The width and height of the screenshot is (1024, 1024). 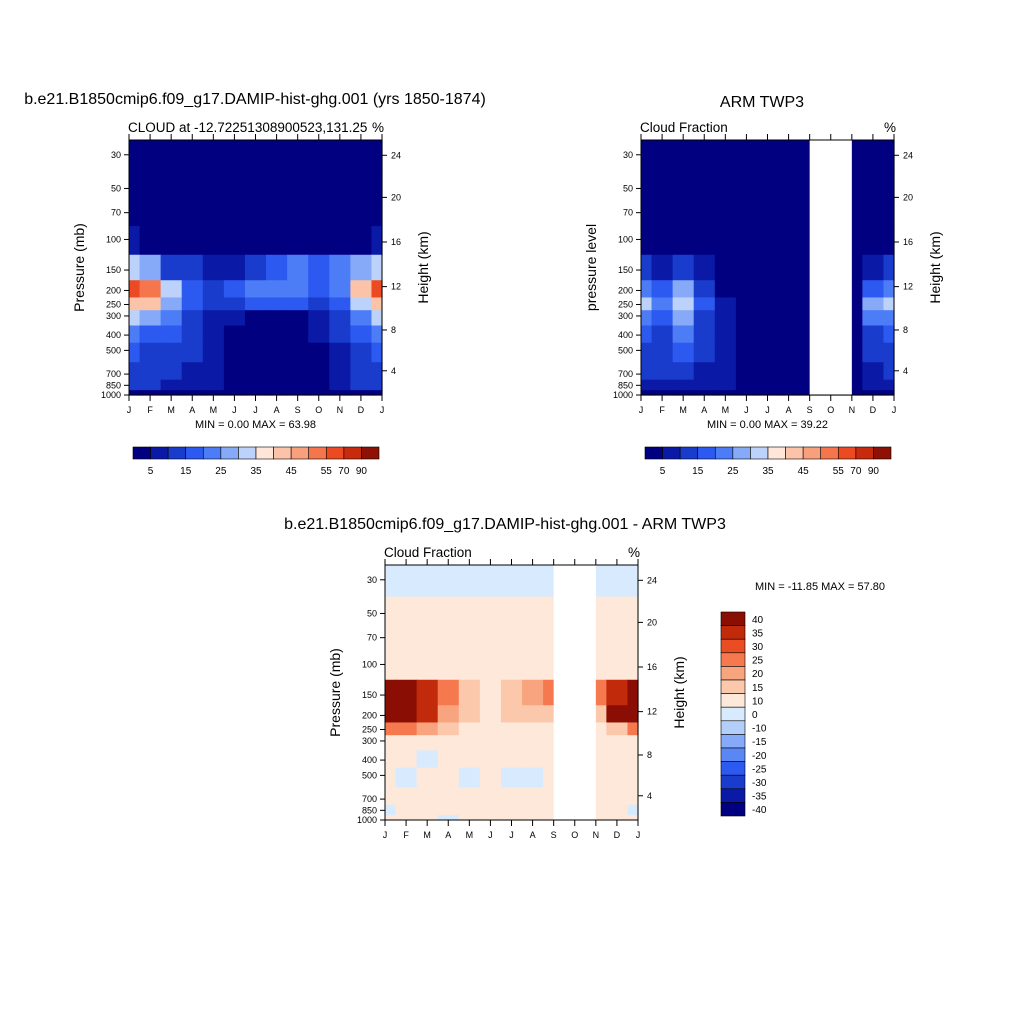 What do you see at coordinates (214, 410) in the screenshot?
I see `x-tick-label: M` at bounding box center [214, 410].